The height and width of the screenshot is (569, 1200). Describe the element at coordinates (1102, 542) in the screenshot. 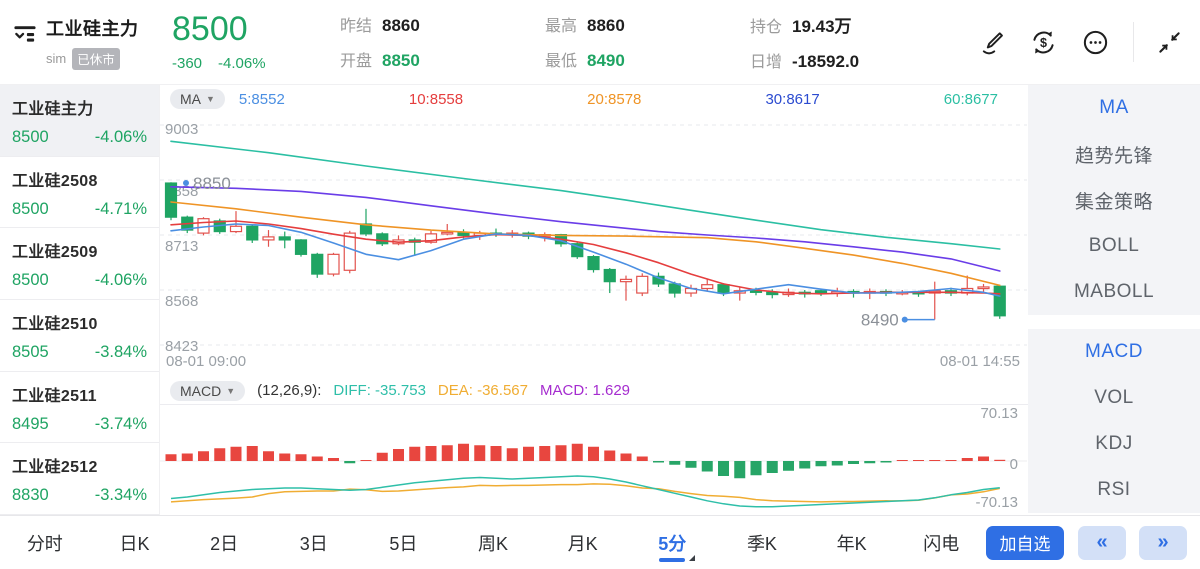

I see `page-prev-button: «` at that location.